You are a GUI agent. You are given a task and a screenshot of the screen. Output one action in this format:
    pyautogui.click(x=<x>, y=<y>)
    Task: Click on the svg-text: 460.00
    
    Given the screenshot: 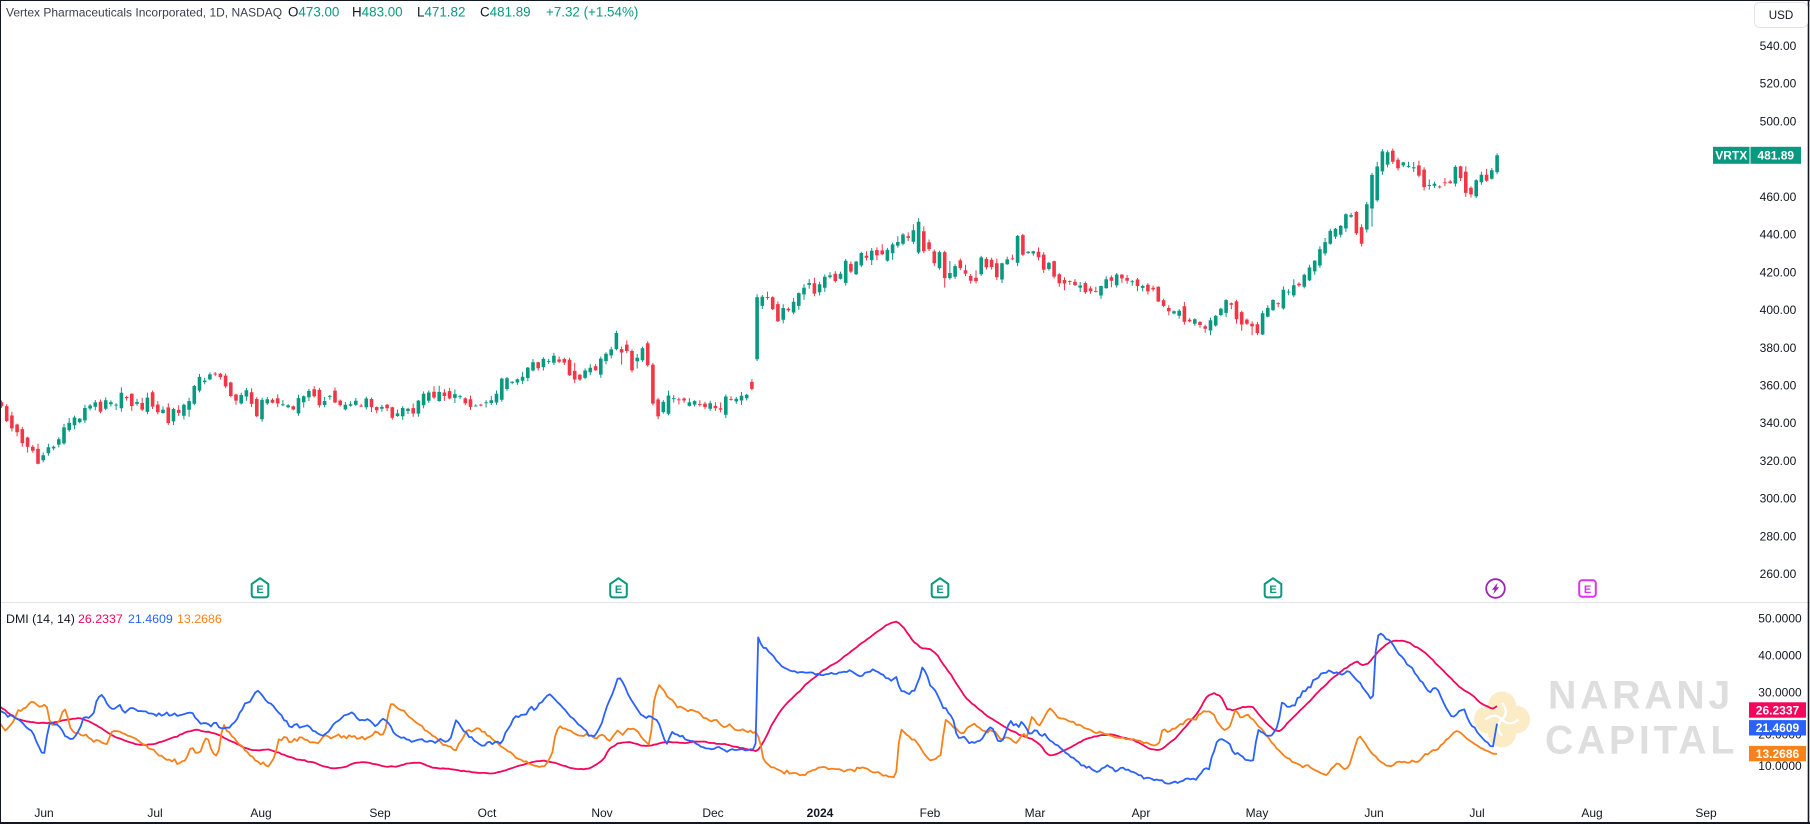 What is the action you would take?
    pyautogui.click(x=1778, y=197)
    